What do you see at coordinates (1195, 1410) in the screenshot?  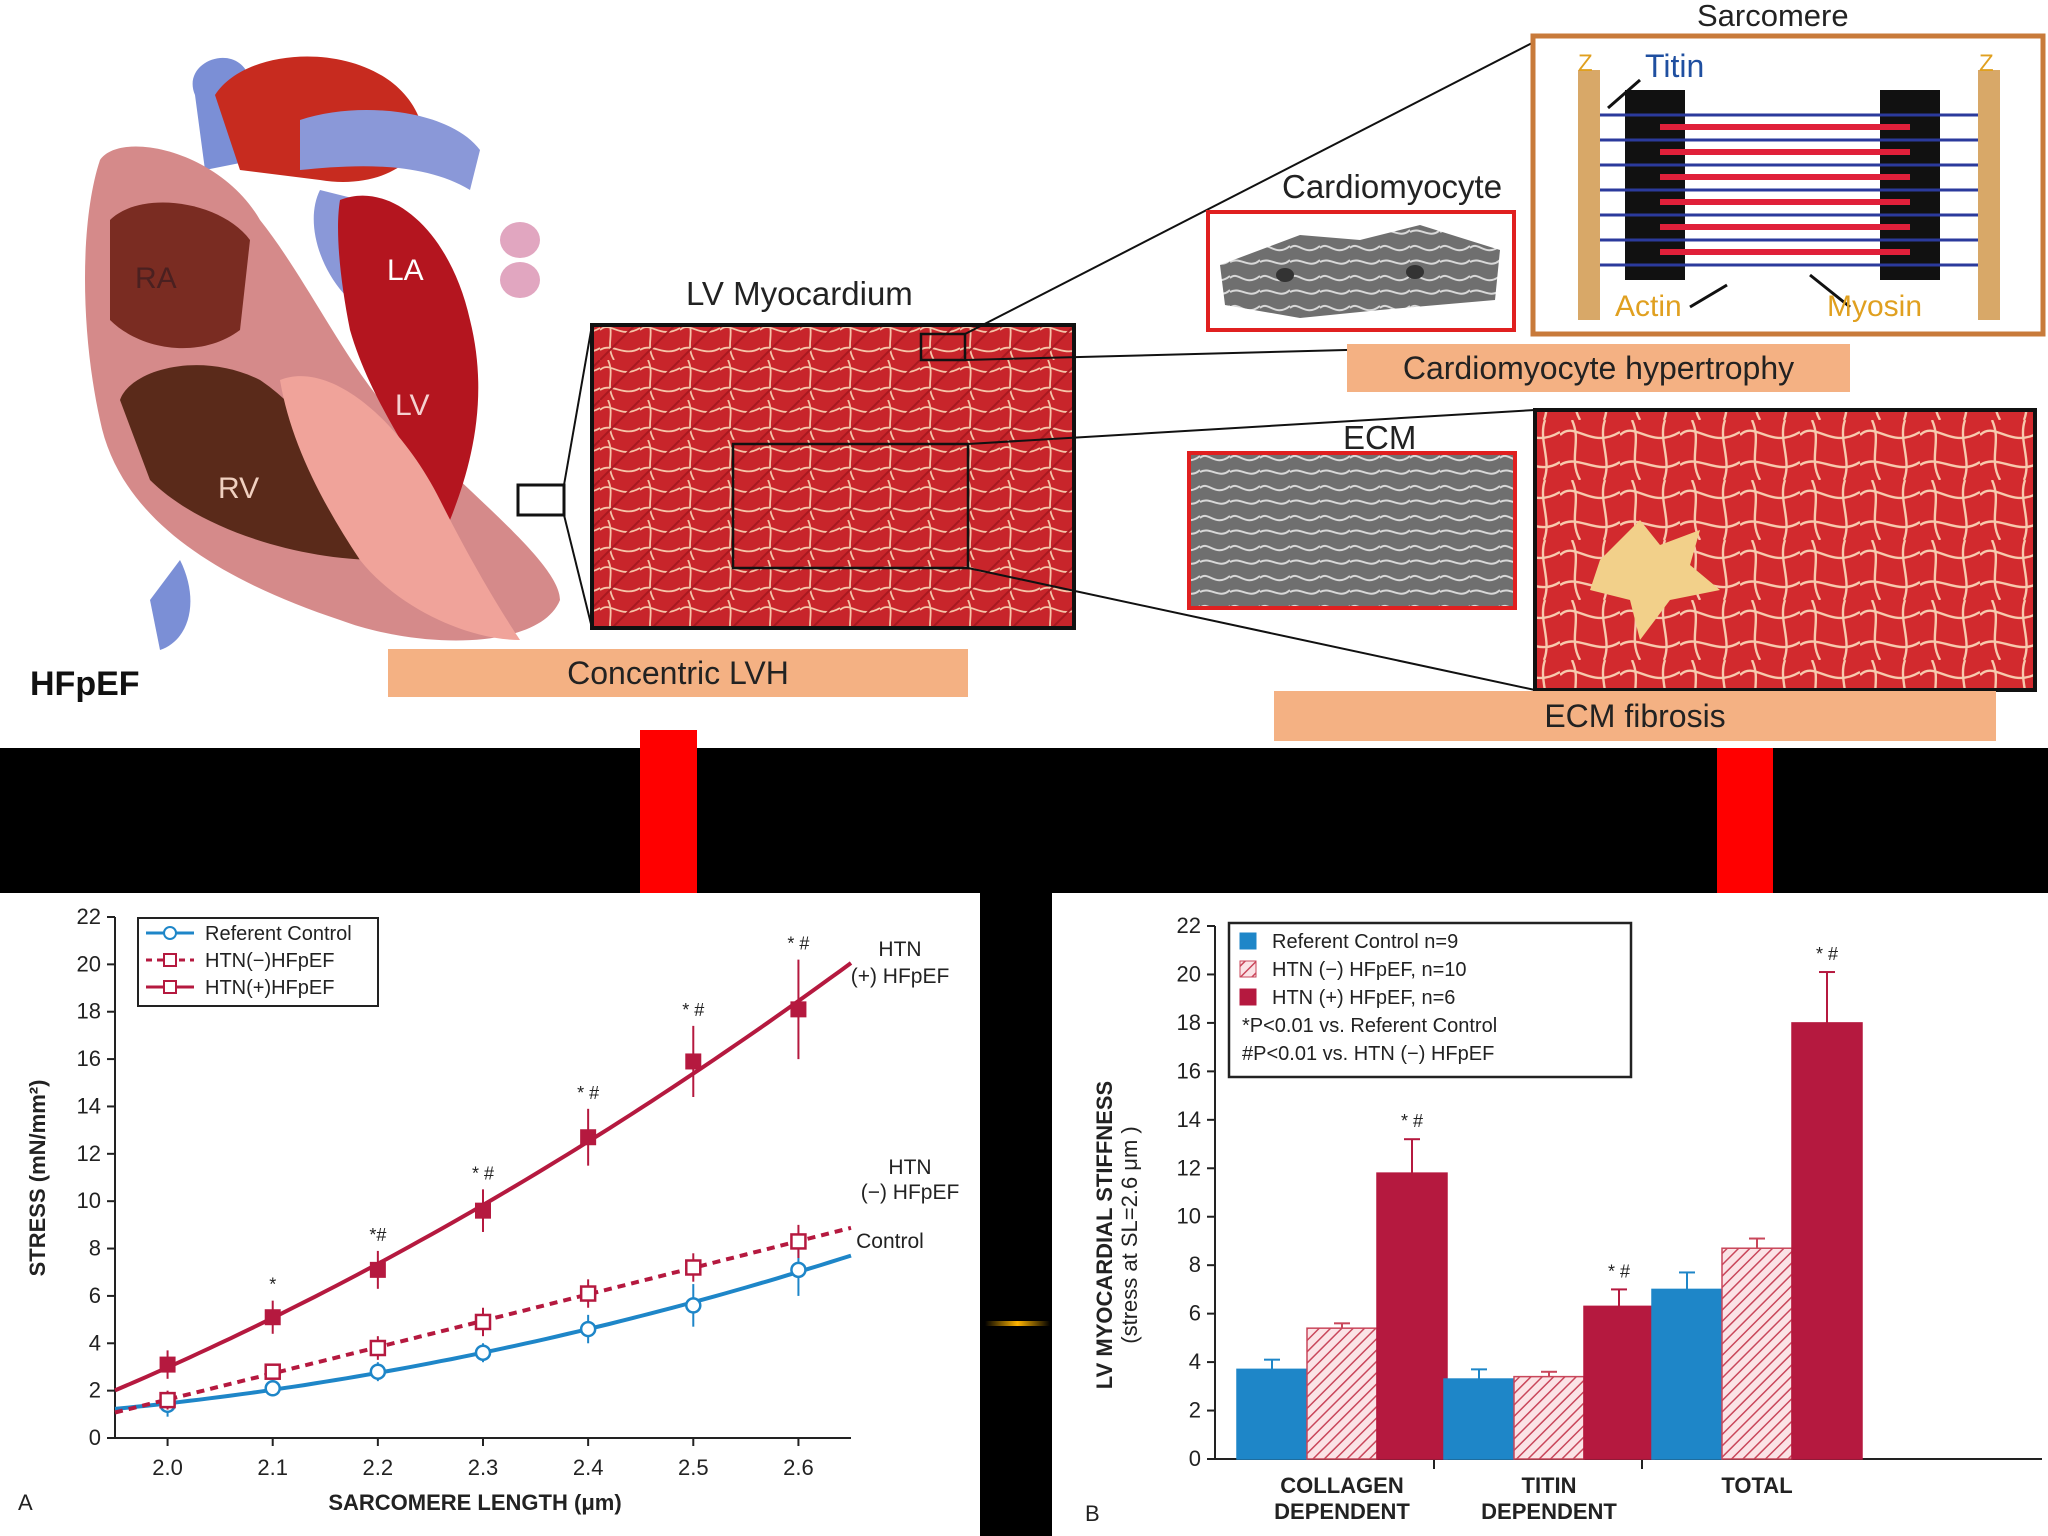 I see `y-tick-label-b: 2` at bounding box center [1195, 1410].